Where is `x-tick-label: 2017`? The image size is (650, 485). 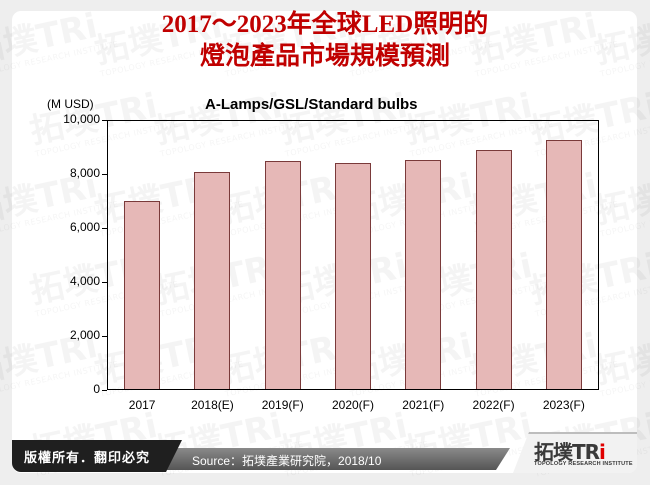 x-tick-label: 2017 is located at coordinates (142, 405).